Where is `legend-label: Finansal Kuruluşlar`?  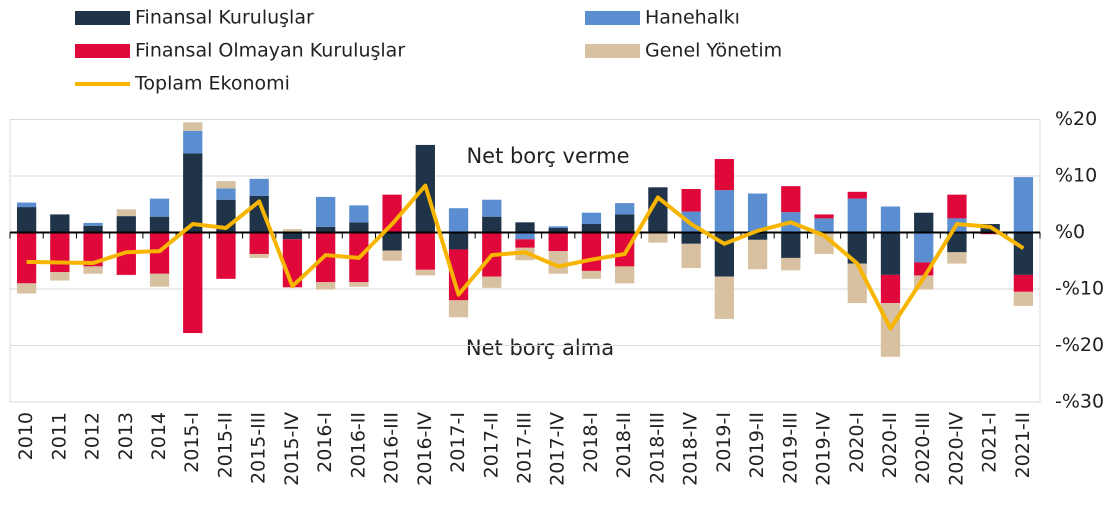 legend-label: Finansal Kuruluşlar is located at coordinates (224, 18).